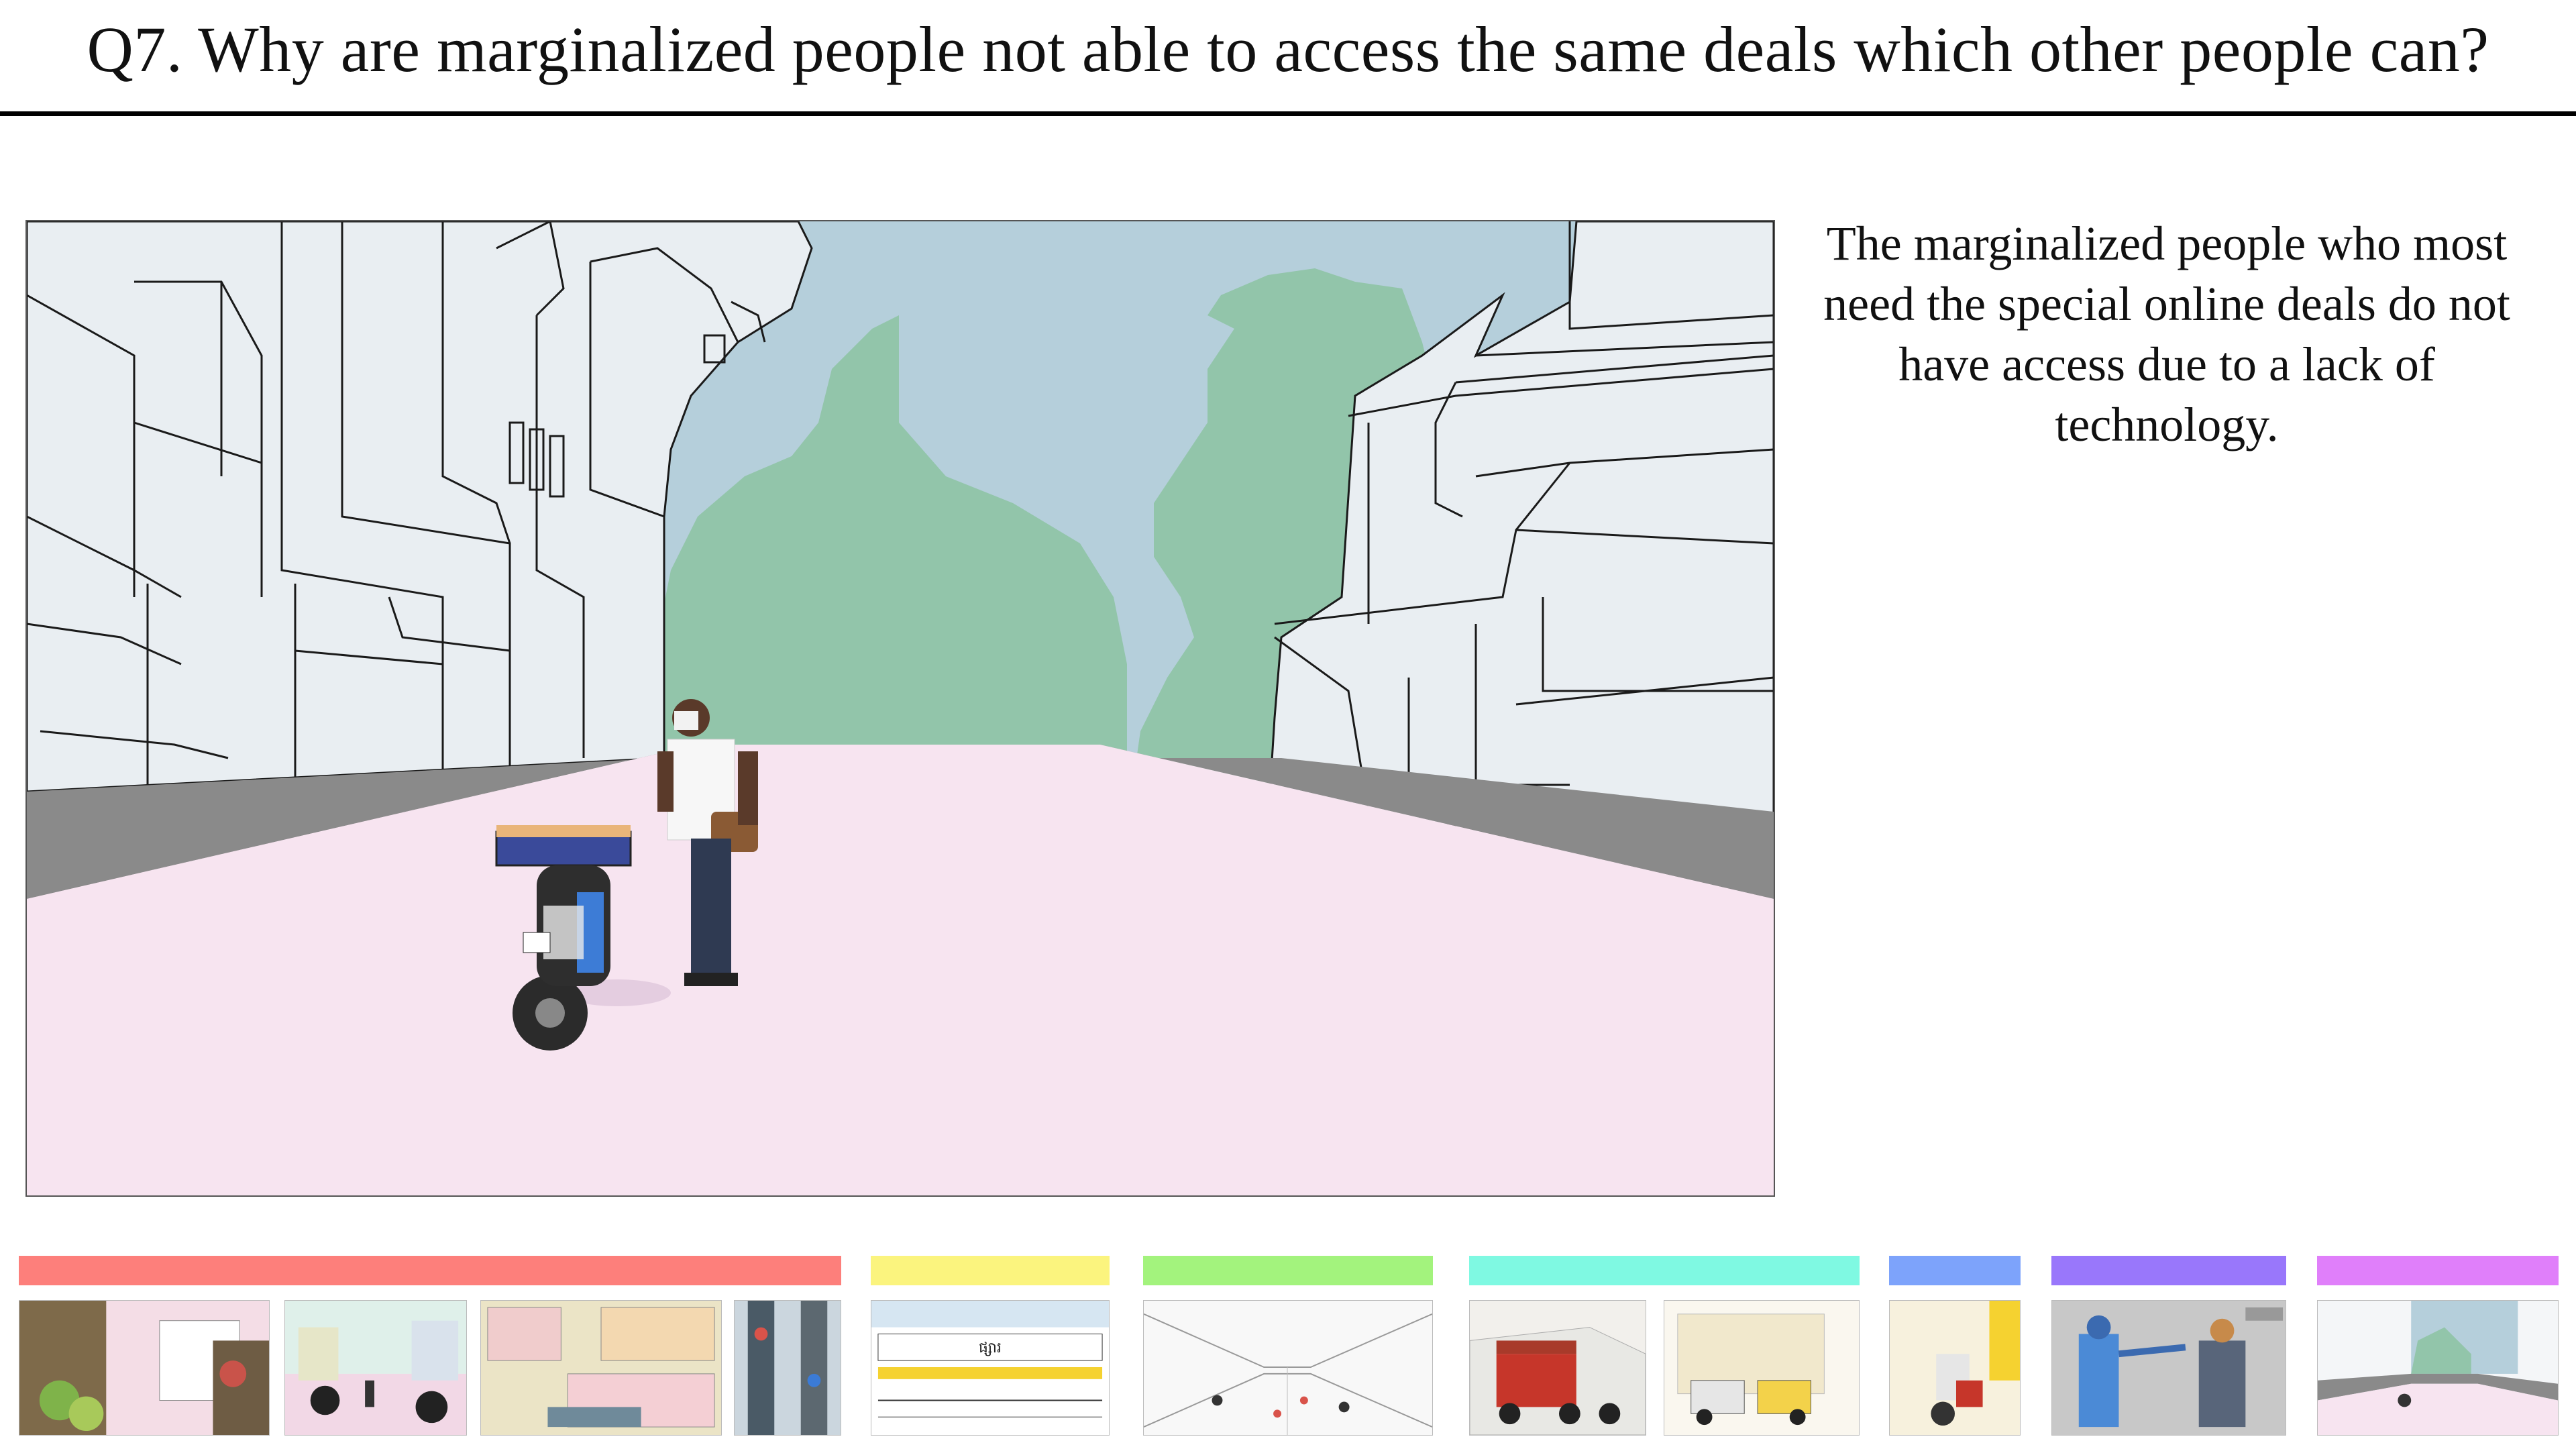 The height and width of the screenshot is (1449, 2576). What do you see at coordinates (430, 1270) in the screenshot?
I see `timeline-bar-market` at bounding box center [430, 1270].